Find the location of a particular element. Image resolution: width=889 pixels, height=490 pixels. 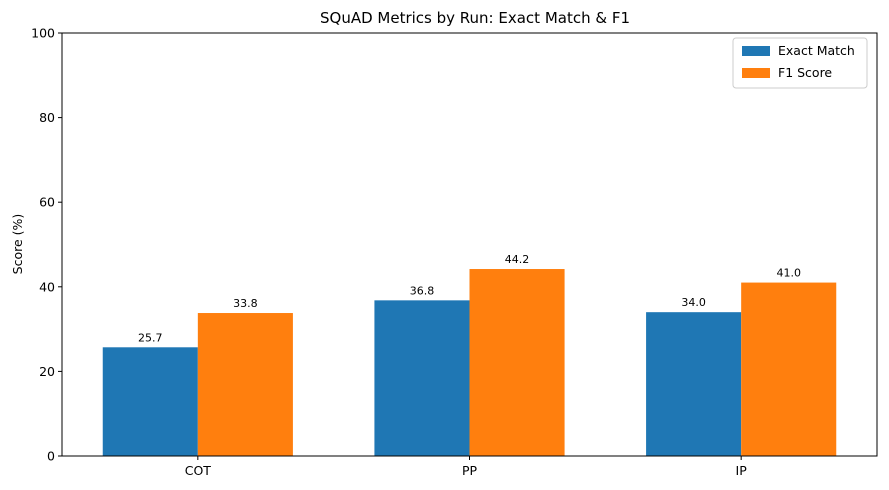

y-tick-label: 0 is located at coordinates (51, 456).